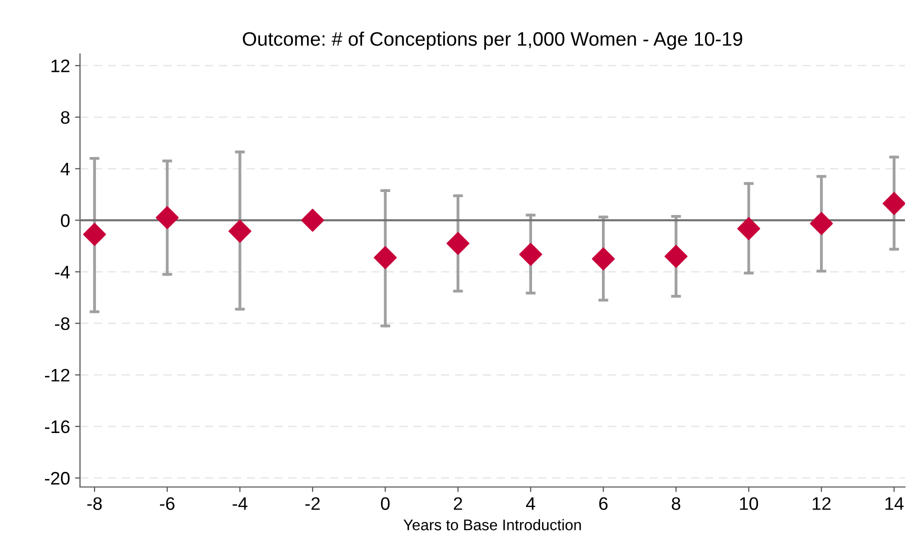  Describe the element at coordinates (57, 478) in the screenshot. I see `y-tick-label: -20` at that location.